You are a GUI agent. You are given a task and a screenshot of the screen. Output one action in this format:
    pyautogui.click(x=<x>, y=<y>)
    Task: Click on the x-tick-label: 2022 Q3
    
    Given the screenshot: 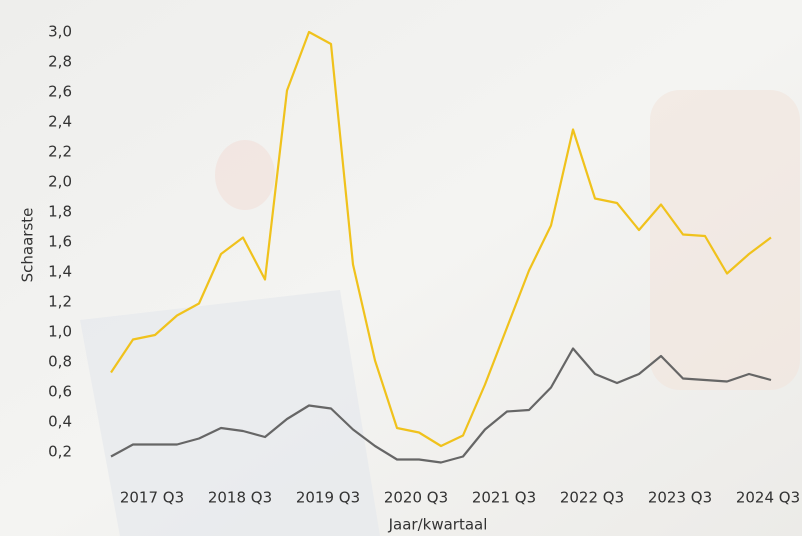 What is the action you would take?
    pyautogui.click(x=592, y=498)
    